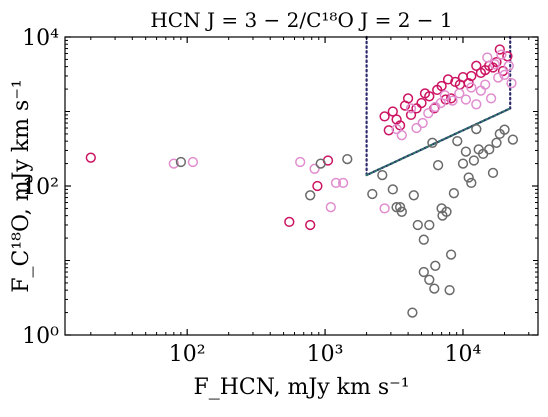 Image resolution: width=548 pixels, height=417 pixels. I want to click on y-tick-label: 10⁰, so click(40, 336).